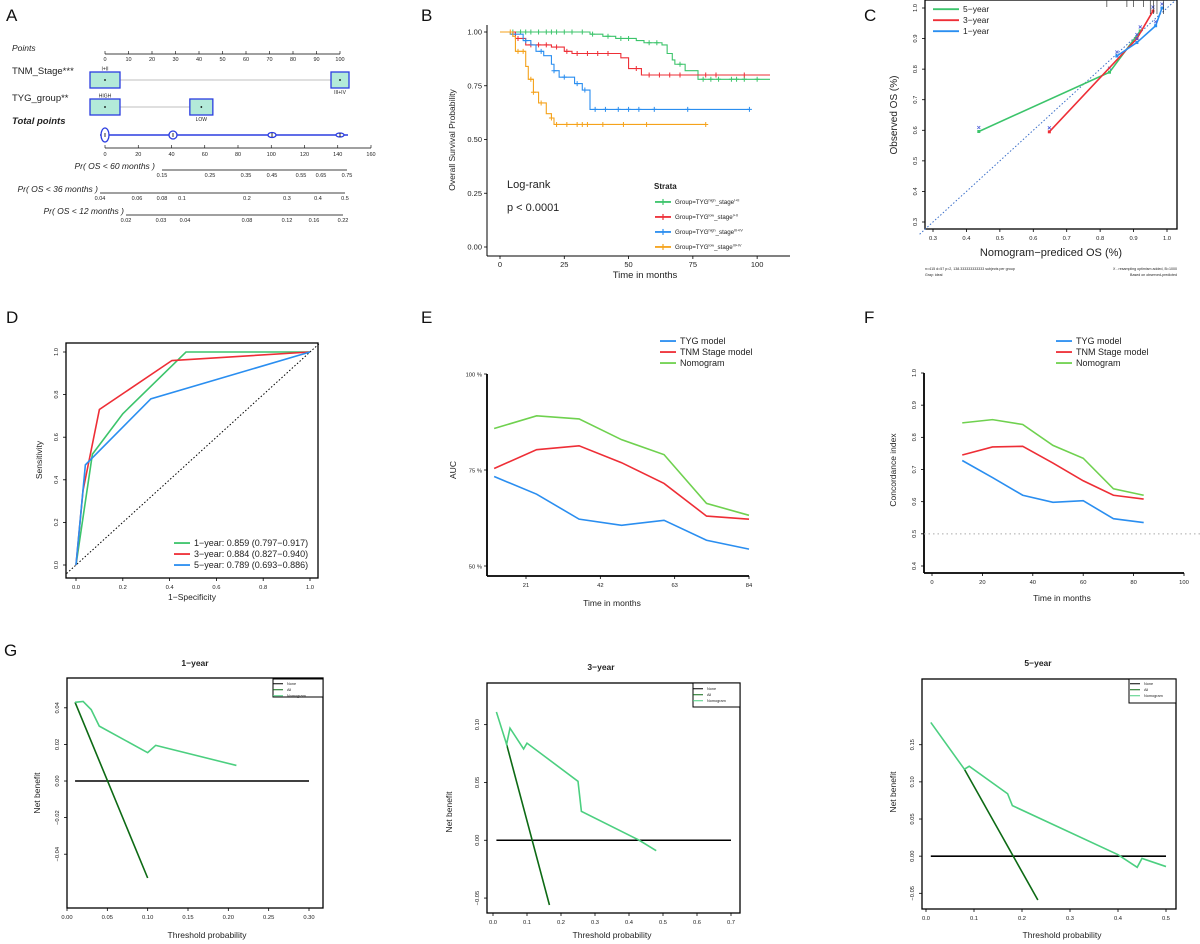  Describe the element at coordinates (712, 231) in the screenshot. I see `legend-label-superscript: high` at that location.